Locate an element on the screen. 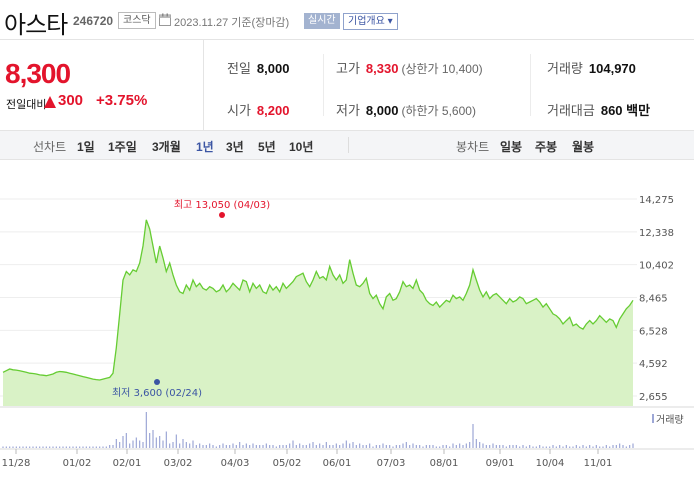 This screenshot has height=492, width=694. stat-low: 저가 8,000 (하한가 5,600) is located at coordinates (406, 110).